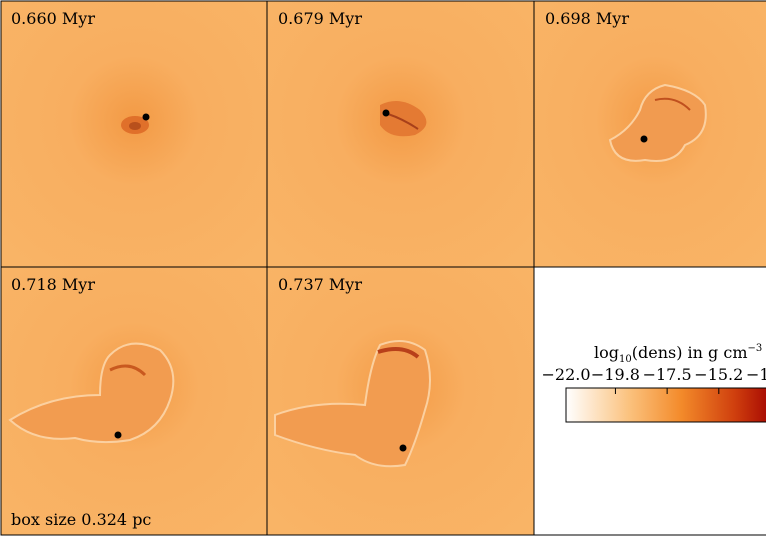 The height and width of the screenshot is (536, 766). I want to click on time-label: 0.698 Myr, so click(587, 18).